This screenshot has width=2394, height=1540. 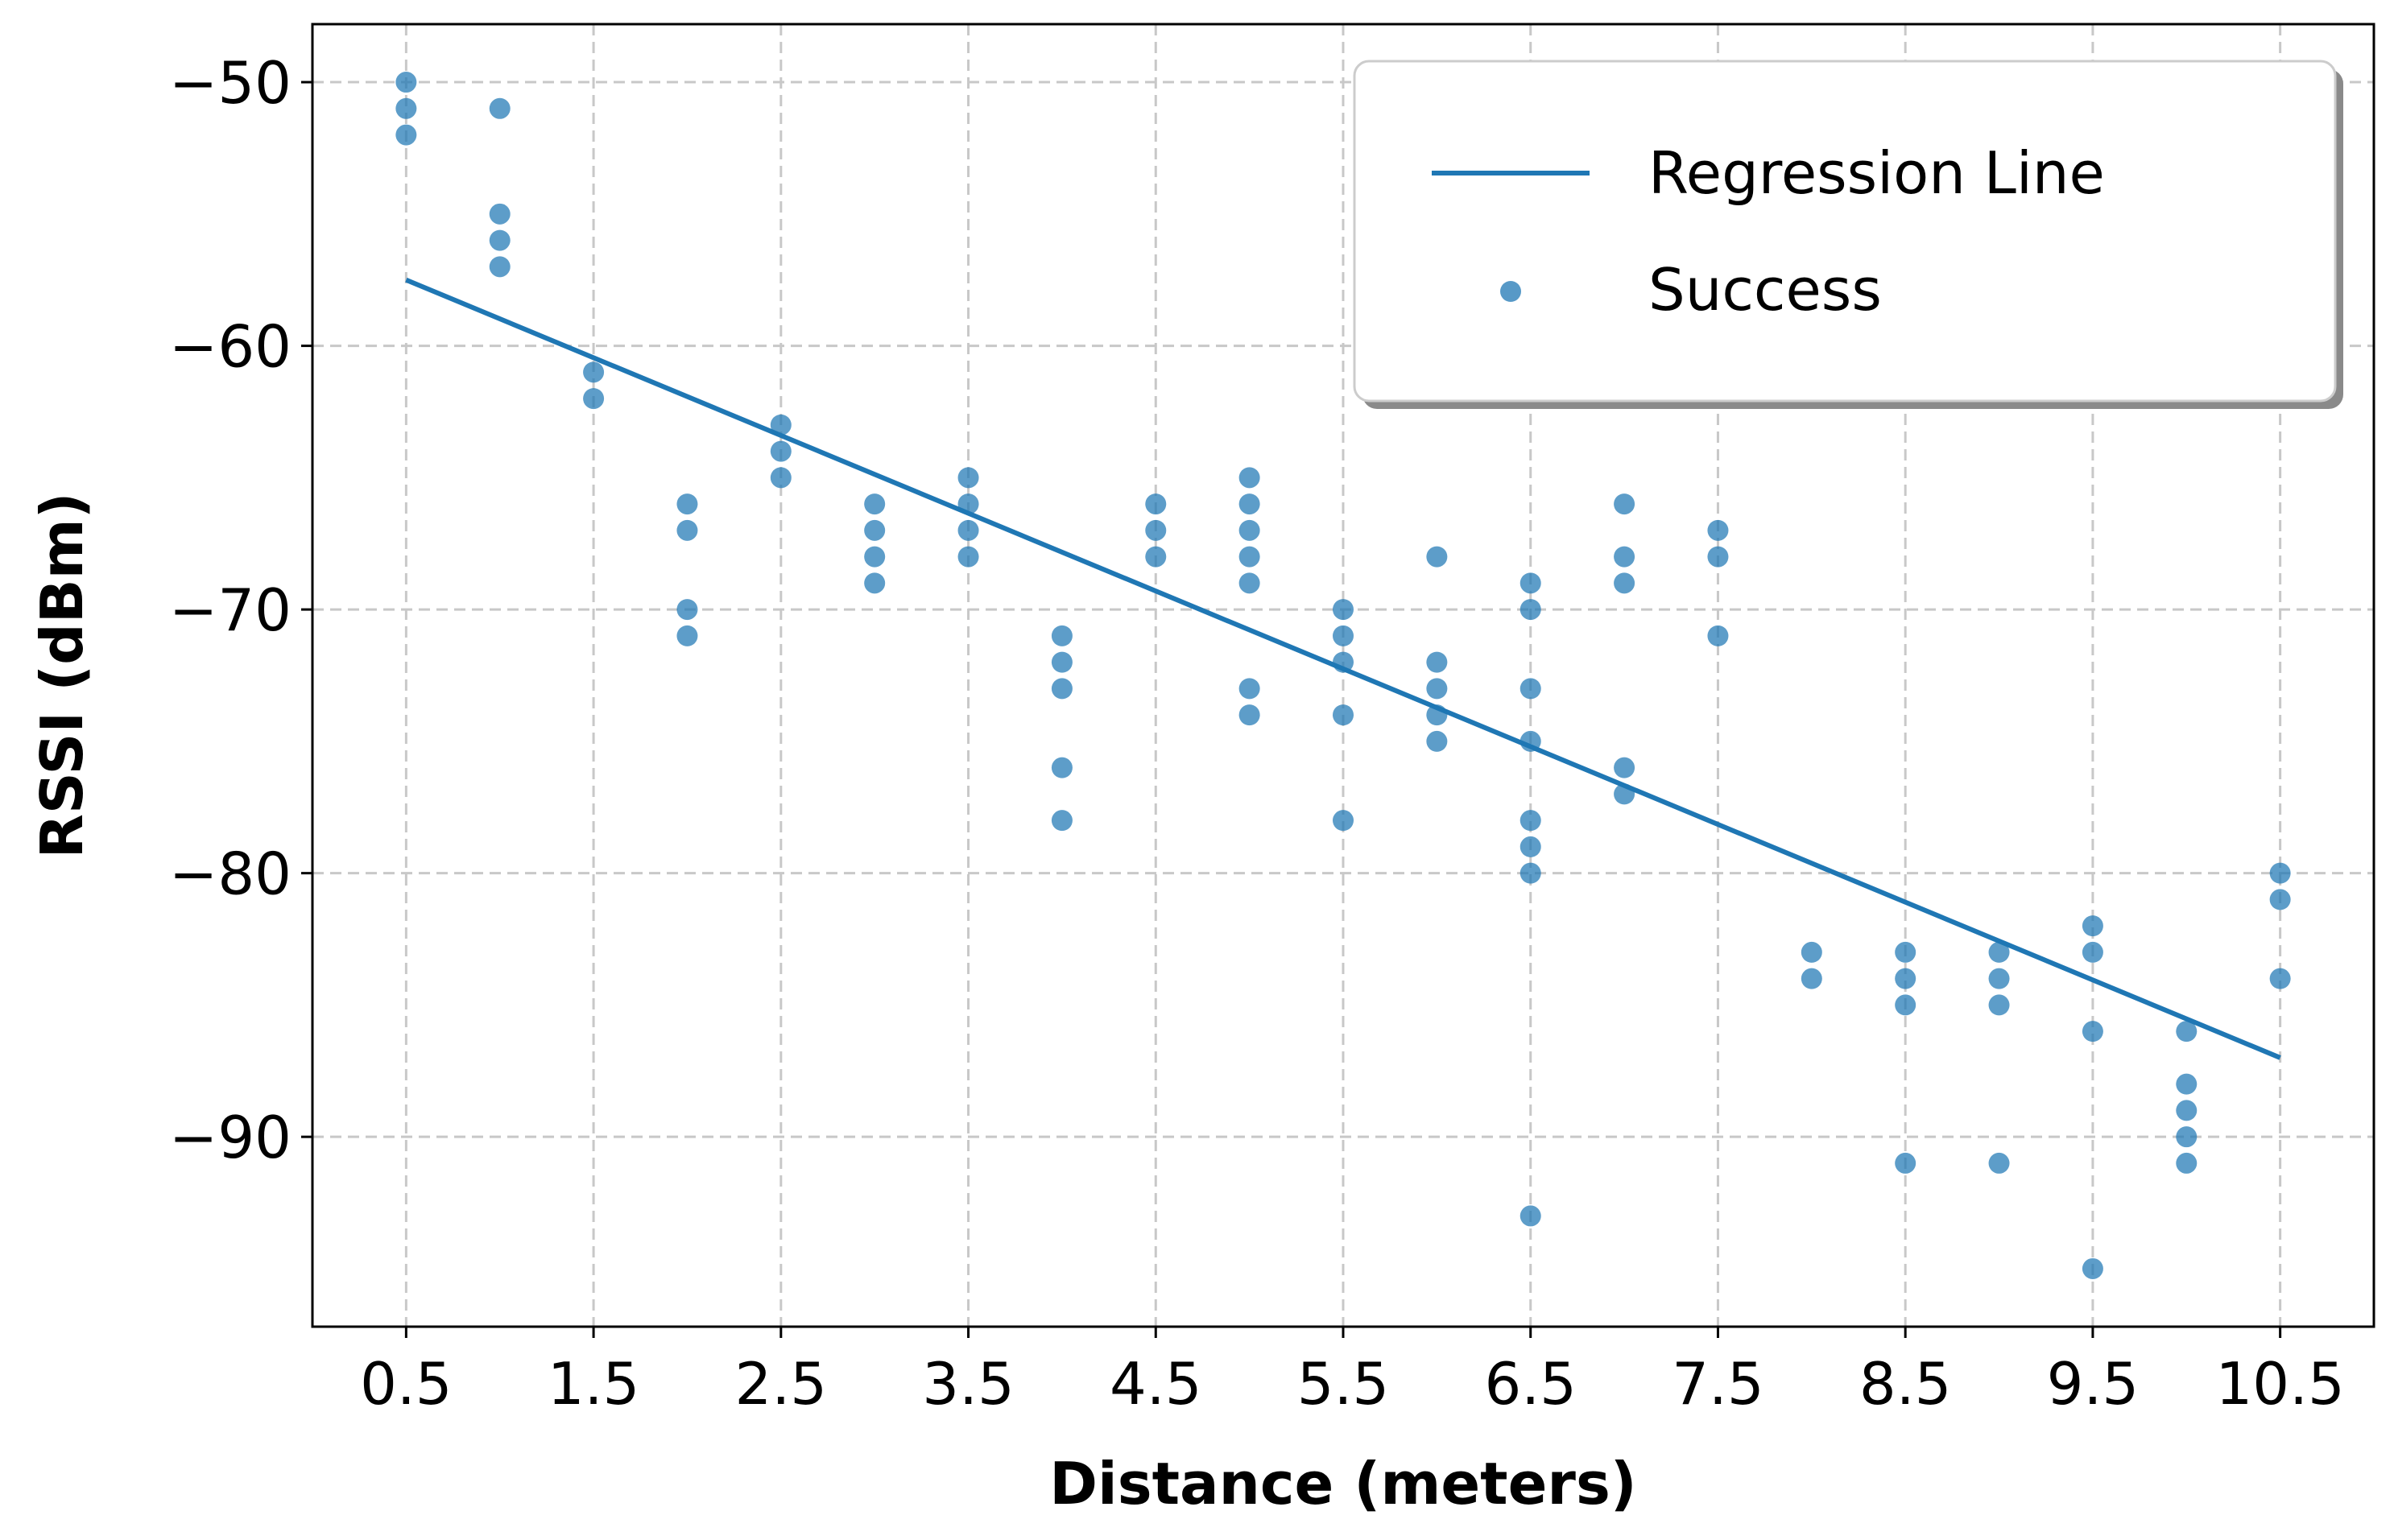 I want to click on legend: Regression Line Success, so click(x=1848, y=234).